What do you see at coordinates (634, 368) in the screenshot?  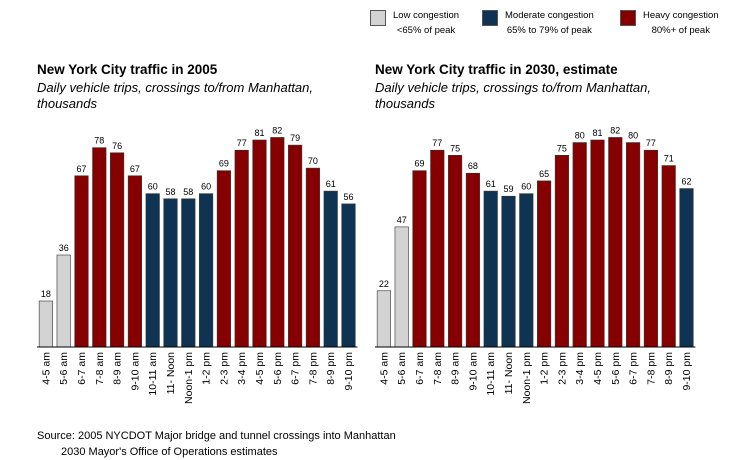 I see `tick-label: 6-7 pm` at bounding box center [634, 368].